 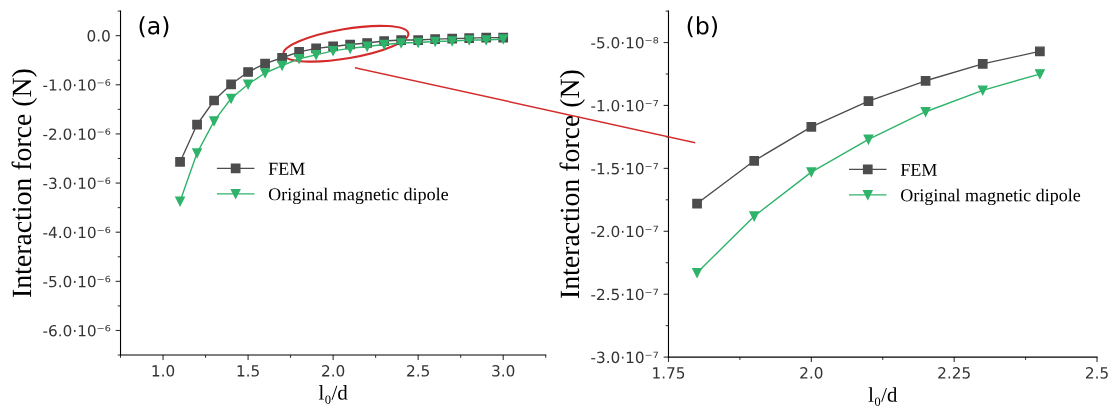 I want to click on y-tick-label: -2.5·10⁻⁷, so click(x=625, y=294).